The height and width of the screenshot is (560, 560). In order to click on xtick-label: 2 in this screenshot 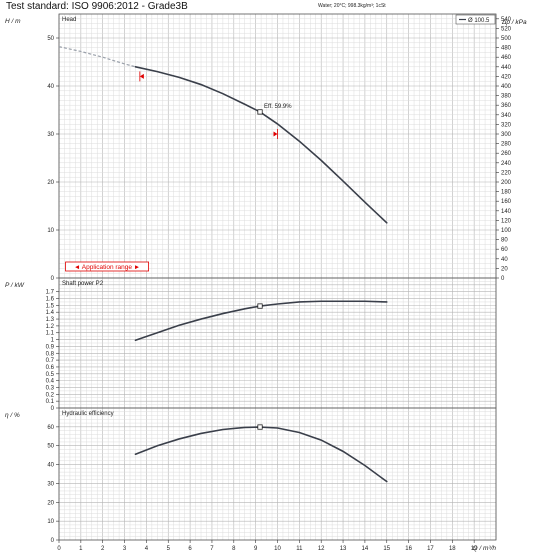, I will do `click(103, 549)`.